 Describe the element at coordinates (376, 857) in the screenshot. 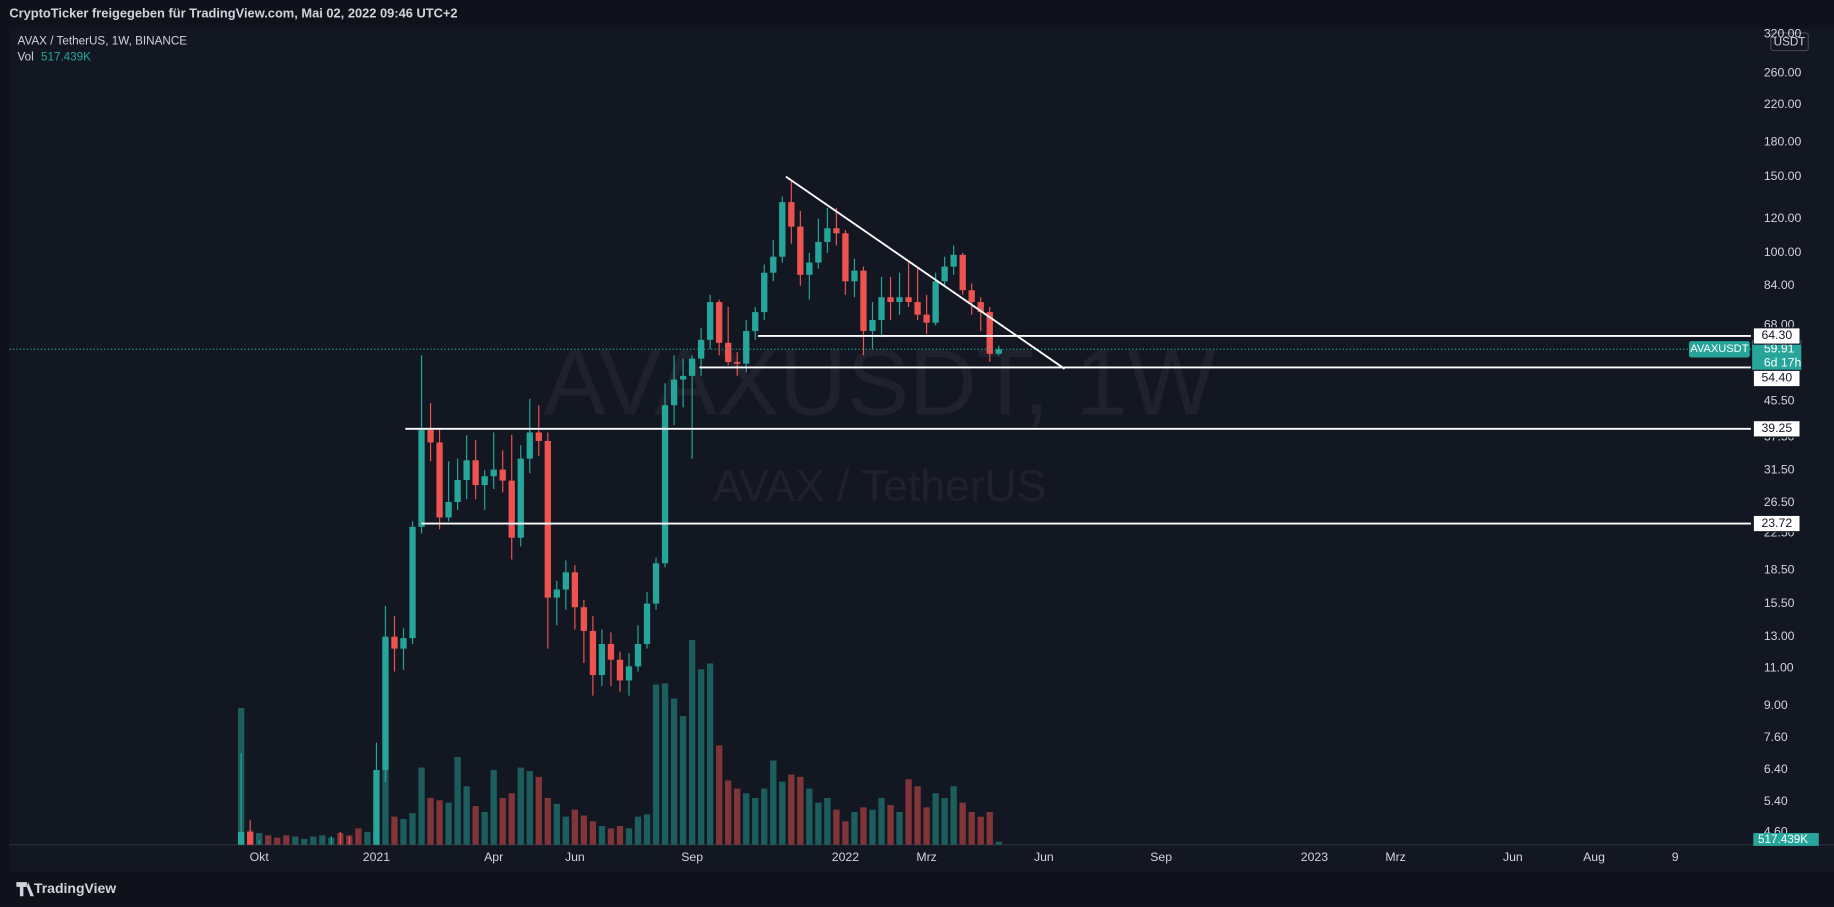

I see `x-tick-label: 2021` at that location.